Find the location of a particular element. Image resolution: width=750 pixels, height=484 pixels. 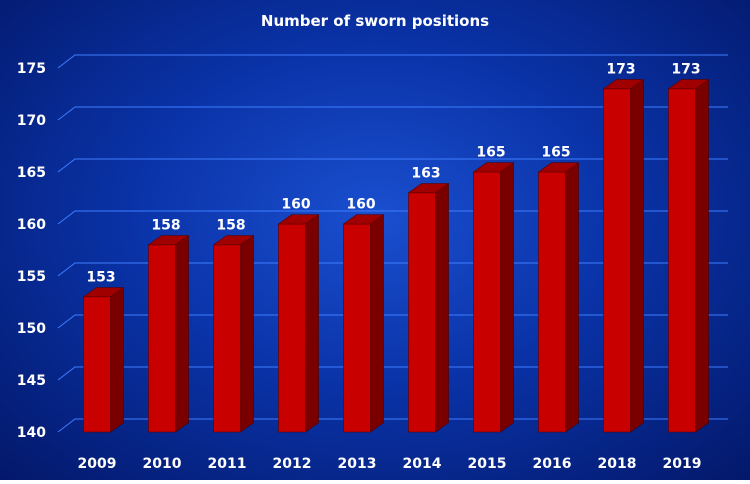

x-tick-label: 2018 is located at coordinates (617, 464).